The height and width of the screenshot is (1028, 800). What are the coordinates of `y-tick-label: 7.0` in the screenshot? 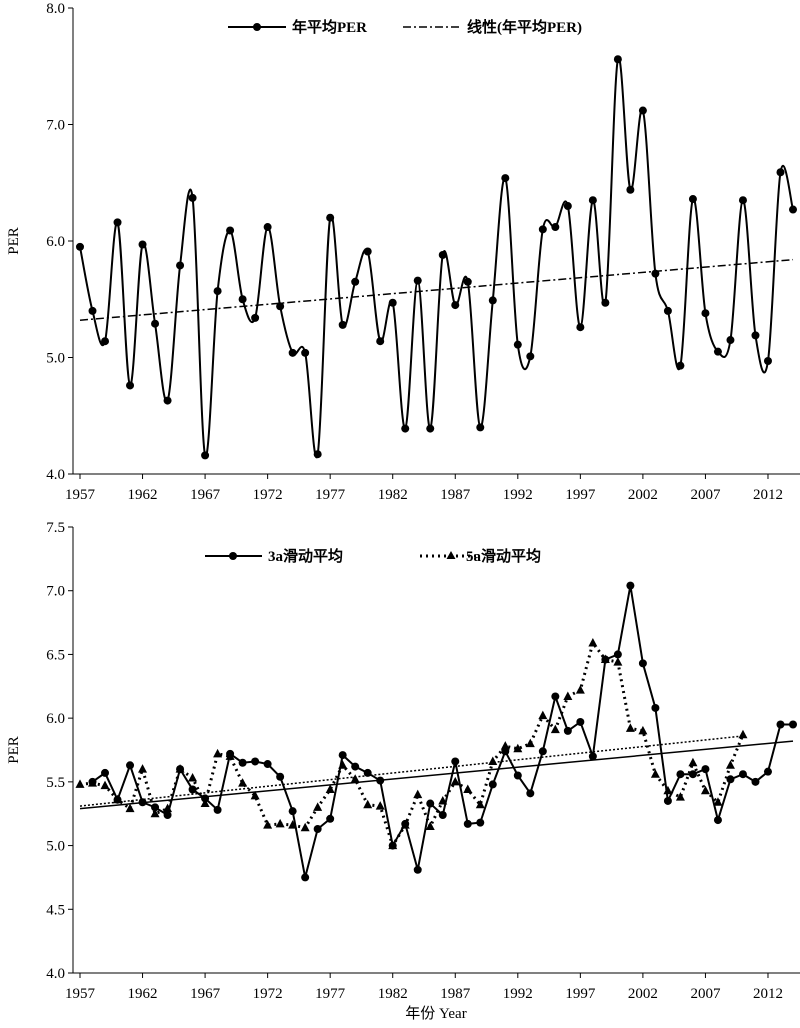 It's located at (55, 126).